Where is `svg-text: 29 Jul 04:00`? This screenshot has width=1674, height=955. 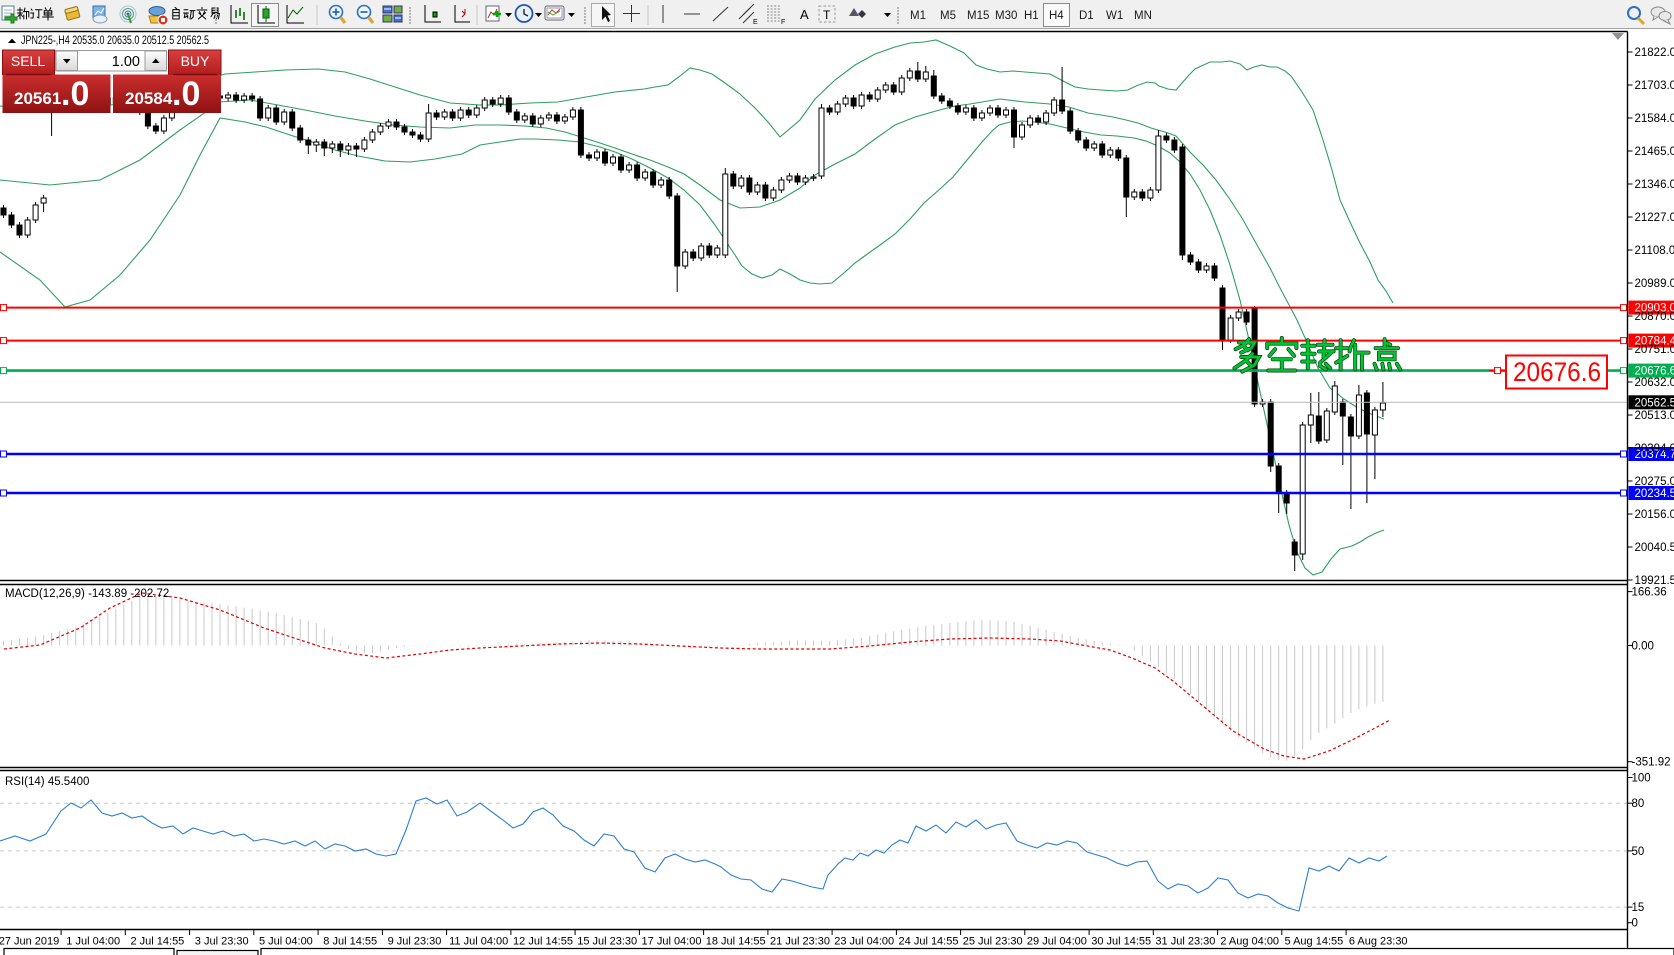 svg-text: 29 Jul 04:00 is located at coordinates (1057, 942).